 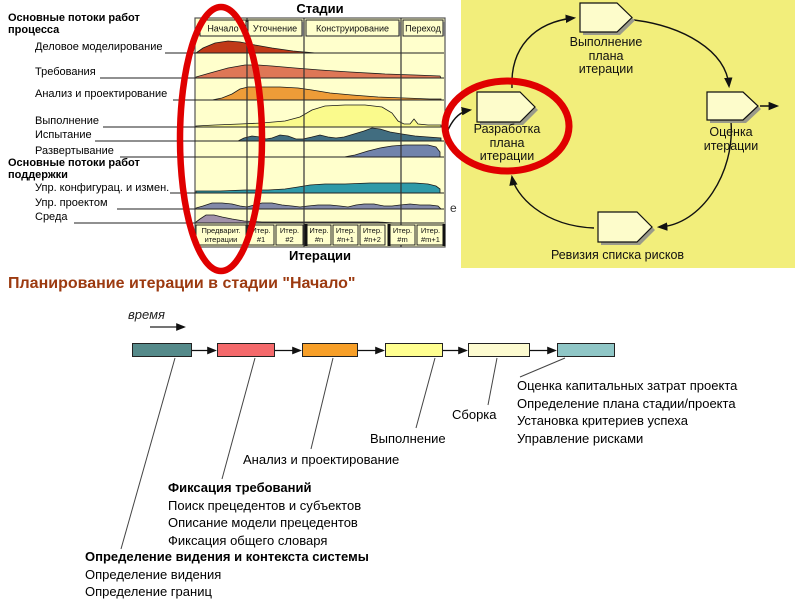 I want to click on support-group-title: Основные потоки работ поддержки, so click(x=74, y=169).